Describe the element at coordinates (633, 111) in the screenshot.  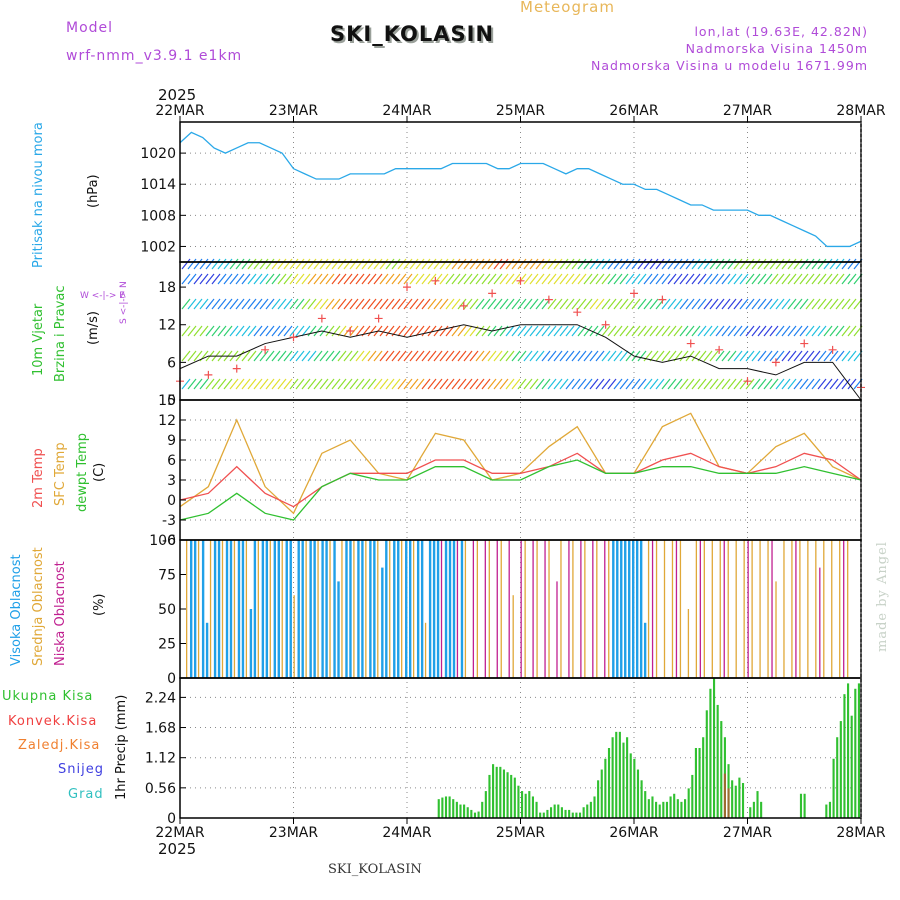
I see `x-tick-top: 26MAR` at that location.